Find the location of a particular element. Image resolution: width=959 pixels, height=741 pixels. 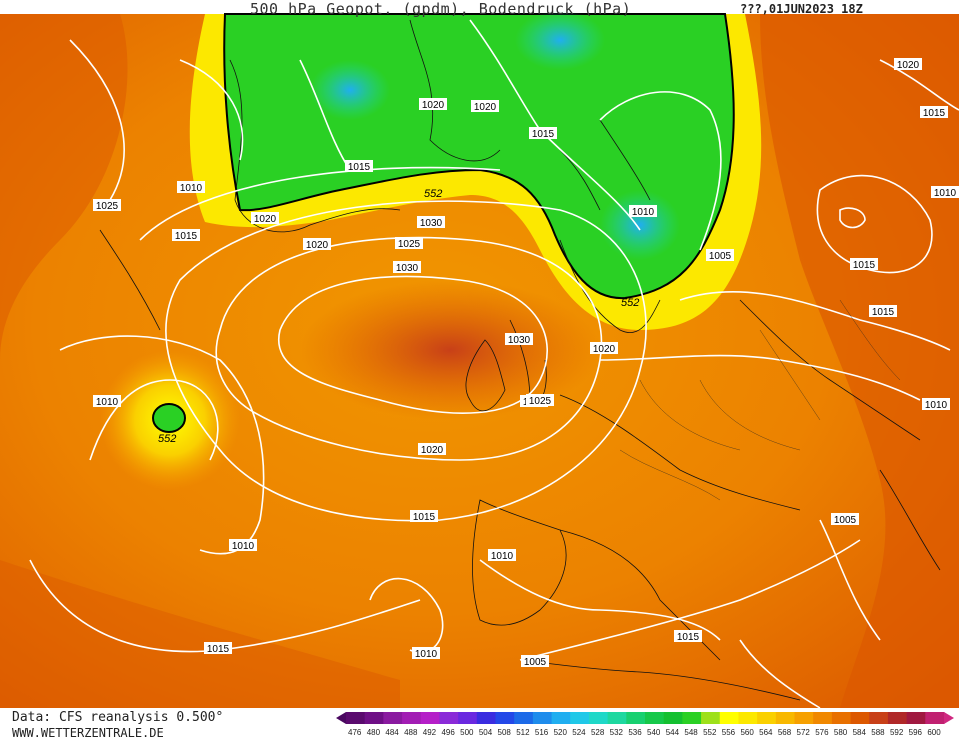

isobar-label: 1025 is located at coordinates (540, 401).